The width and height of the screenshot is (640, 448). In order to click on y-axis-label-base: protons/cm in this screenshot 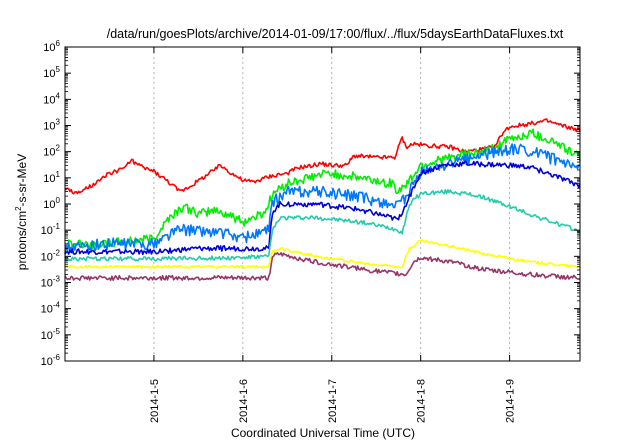, I will do `click(22, 240)`.